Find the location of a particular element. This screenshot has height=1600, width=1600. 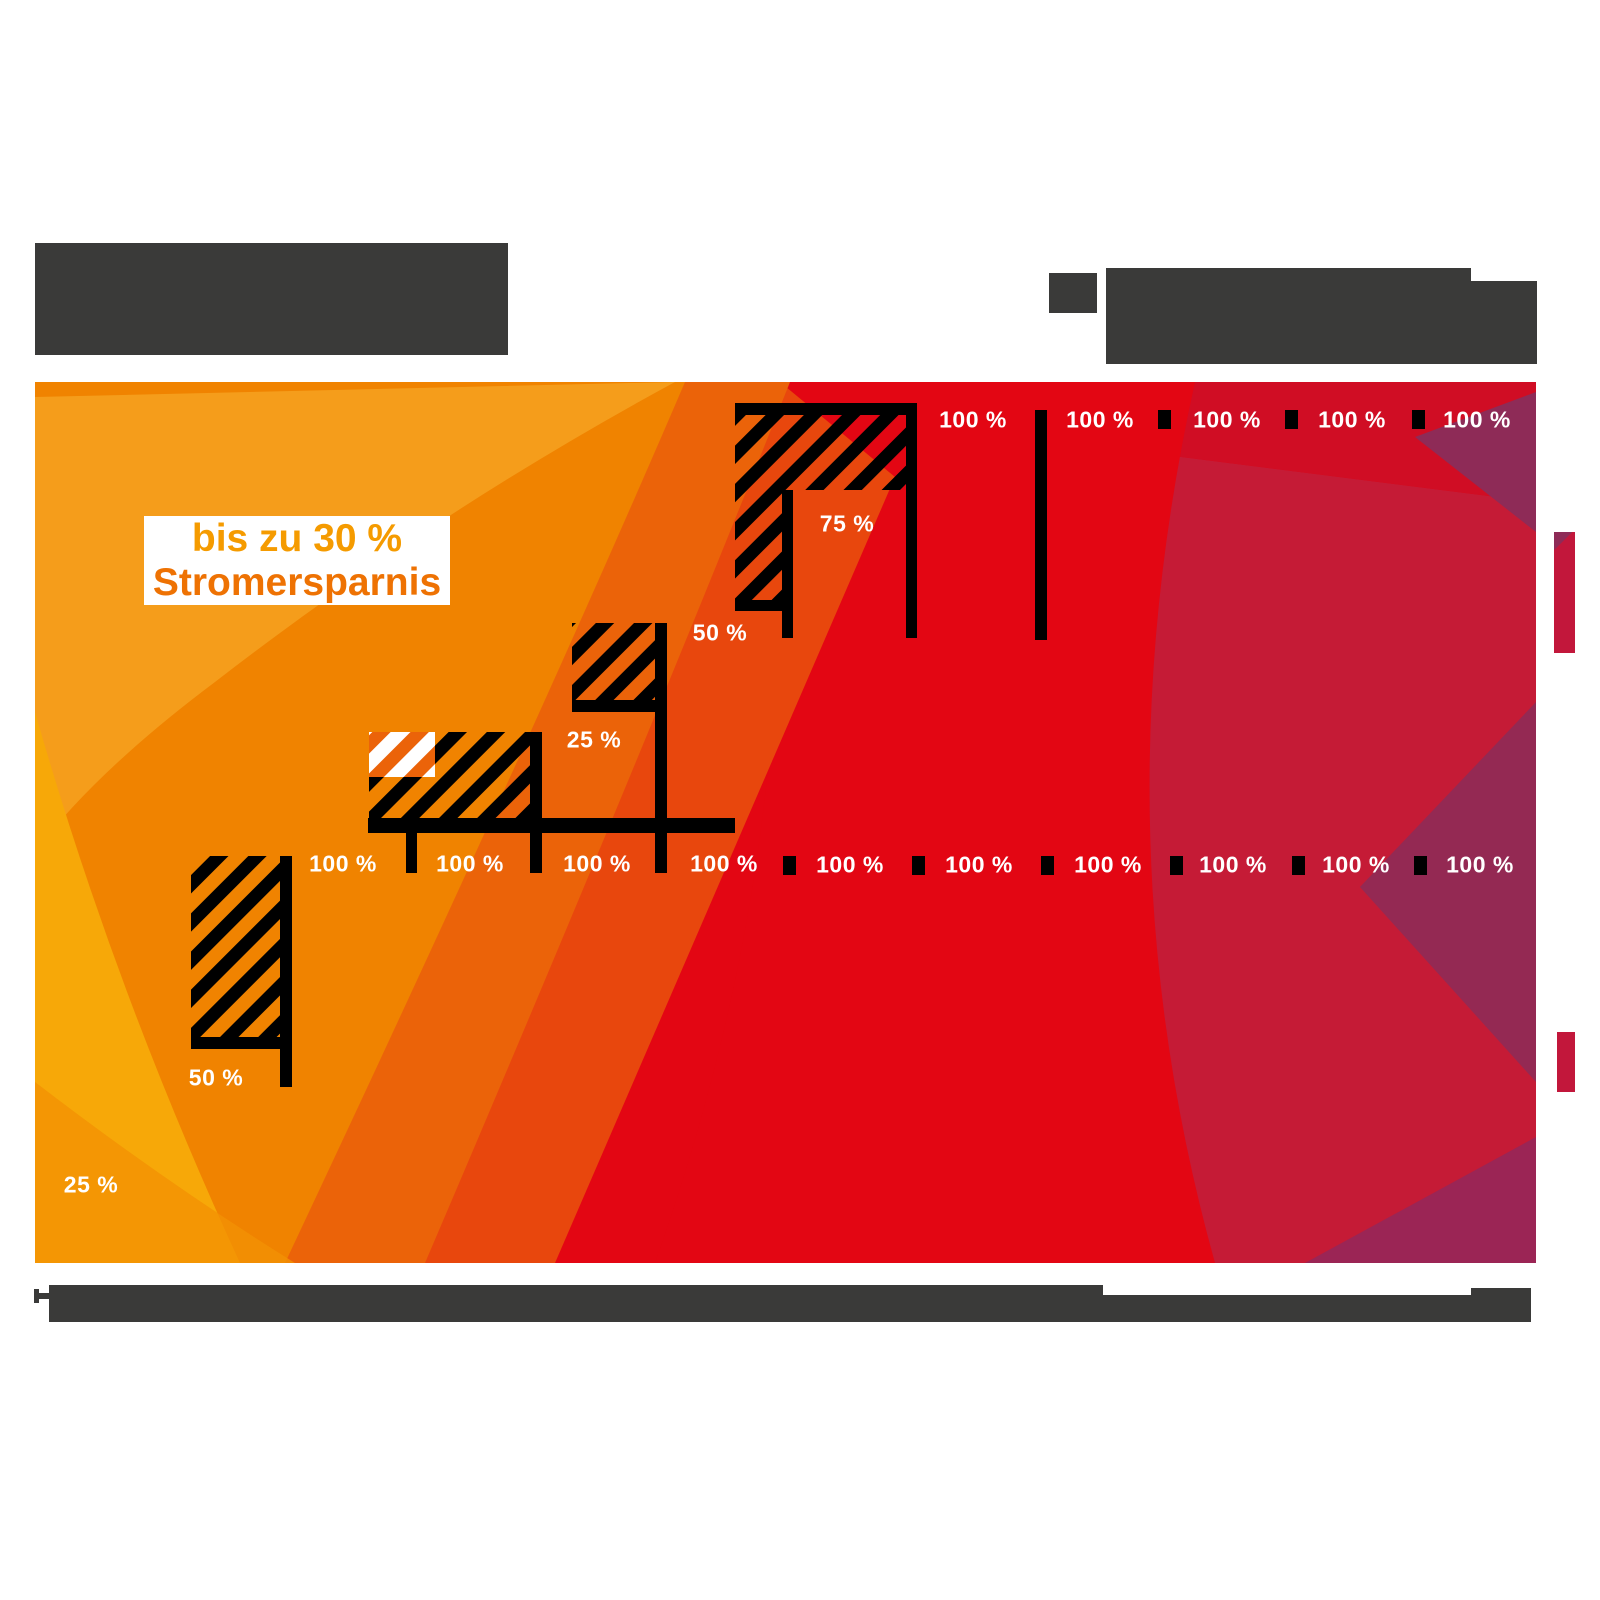

block-middle-right-border is located at coordinates (536, 802).